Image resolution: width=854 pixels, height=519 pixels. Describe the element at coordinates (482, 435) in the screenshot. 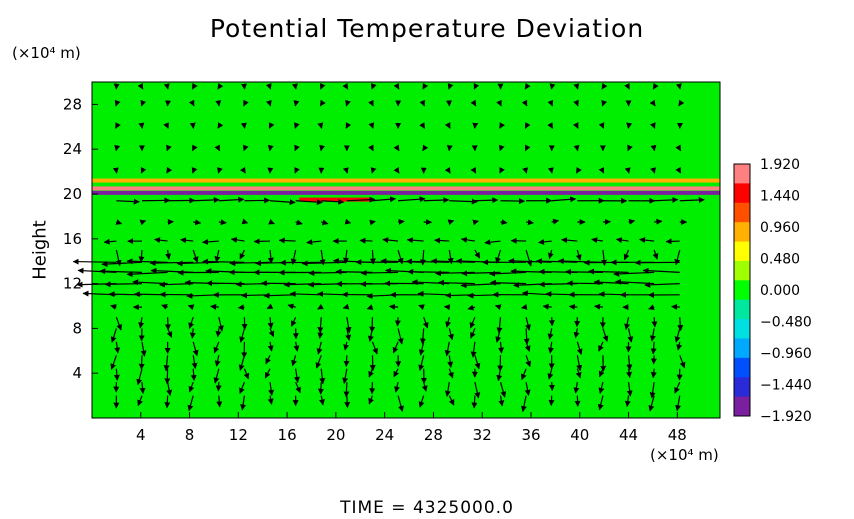

I see `x-tick-label-7: 32` at that location.